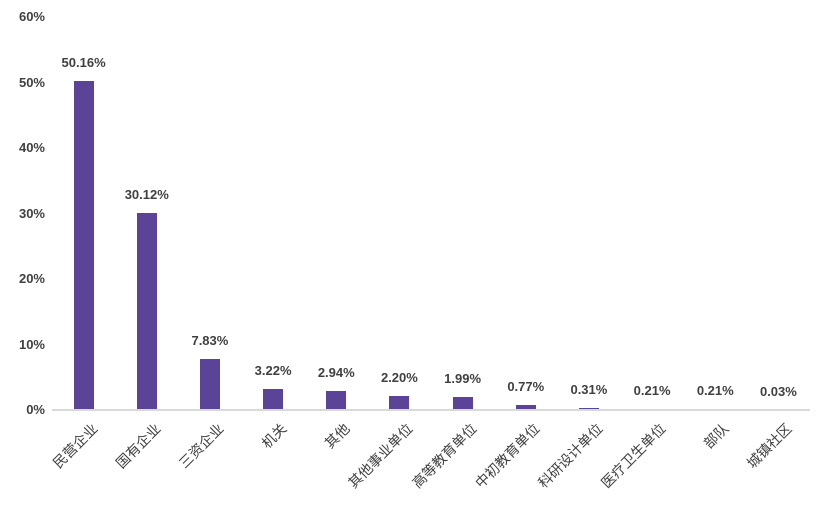  Describe the element at coordinates (31, 278) in the screenshot. I see `y-axis-tick-label: 20%` at that location.